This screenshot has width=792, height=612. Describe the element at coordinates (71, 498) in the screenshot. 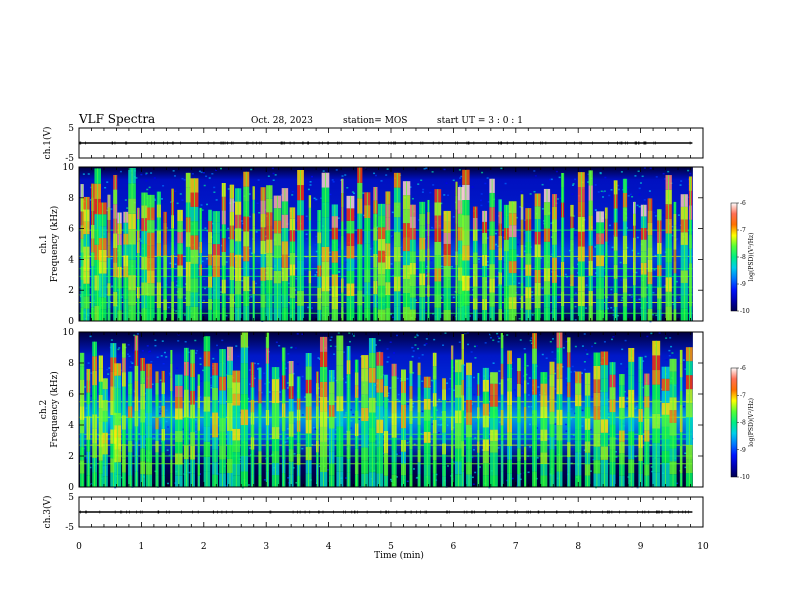

I see `y-tick-label: 5` at that location.